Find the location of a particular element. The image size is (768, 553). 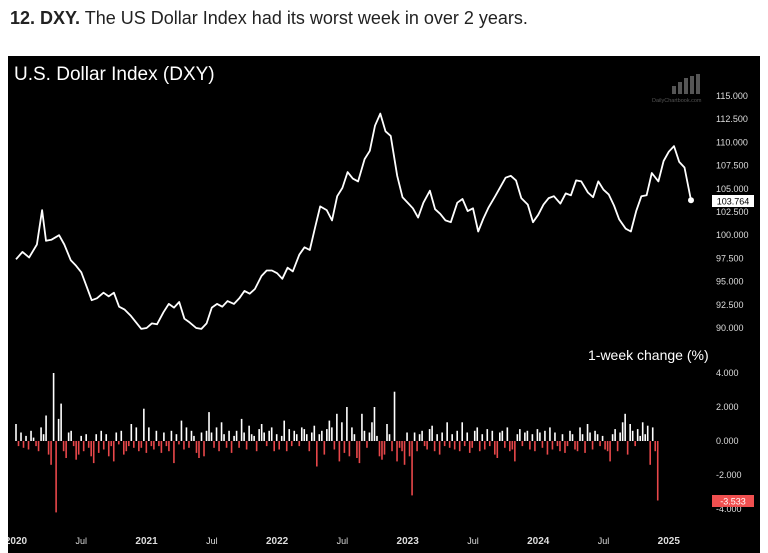

price-y-tick-label: 107.500 is located at coordinates (732, 166).